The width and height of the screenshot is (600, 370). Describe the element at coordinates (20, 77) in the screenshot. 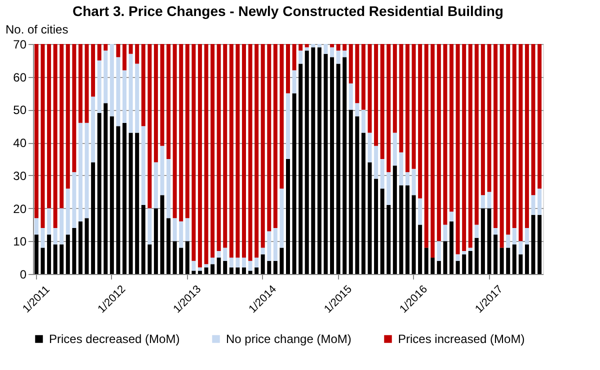

I see `y-tick-label: 60` at that location.